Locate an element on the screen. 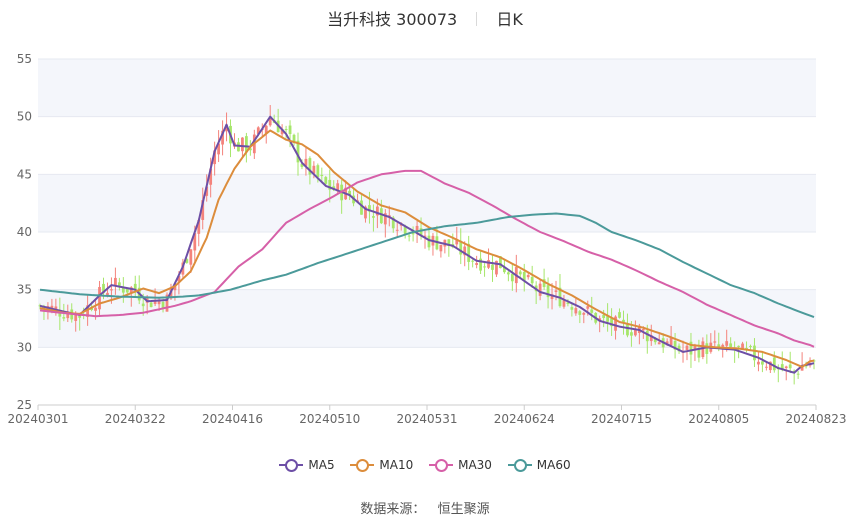  legend-item-ma30: MA30 is located at coordinates (460, 465).